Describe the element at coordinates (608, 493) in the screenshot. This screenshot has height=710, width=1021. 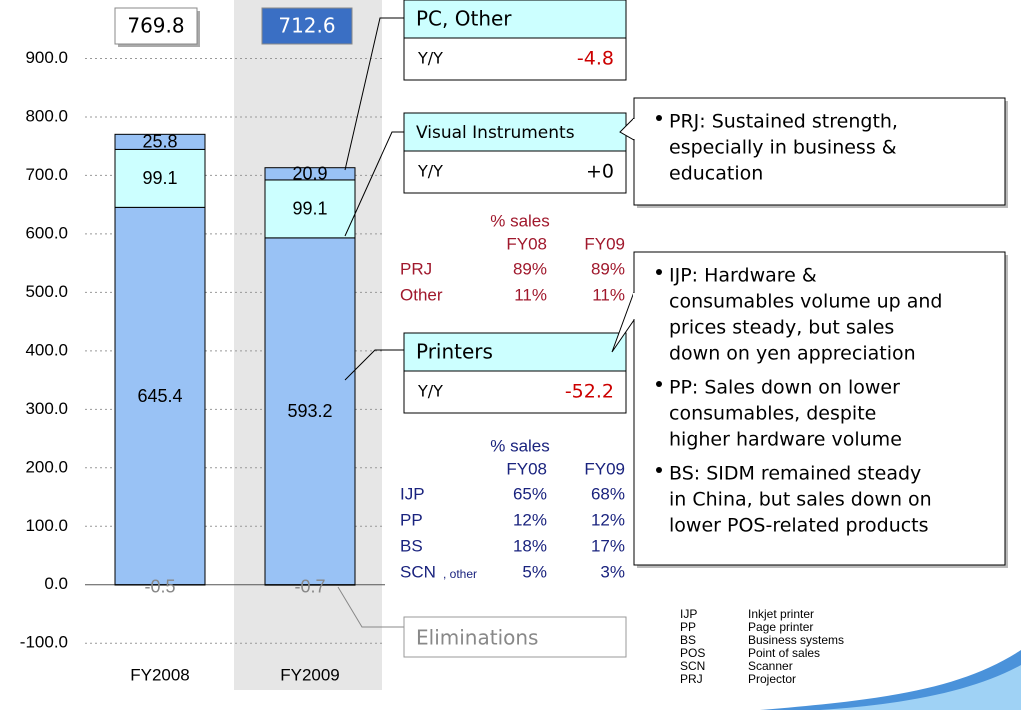
I see `table-cell: 68%` at that location.